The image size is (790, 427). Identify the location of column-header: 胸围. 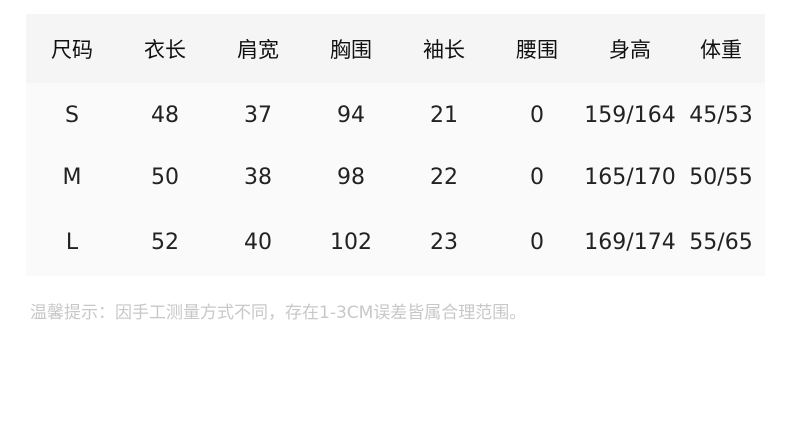
(351, 49).